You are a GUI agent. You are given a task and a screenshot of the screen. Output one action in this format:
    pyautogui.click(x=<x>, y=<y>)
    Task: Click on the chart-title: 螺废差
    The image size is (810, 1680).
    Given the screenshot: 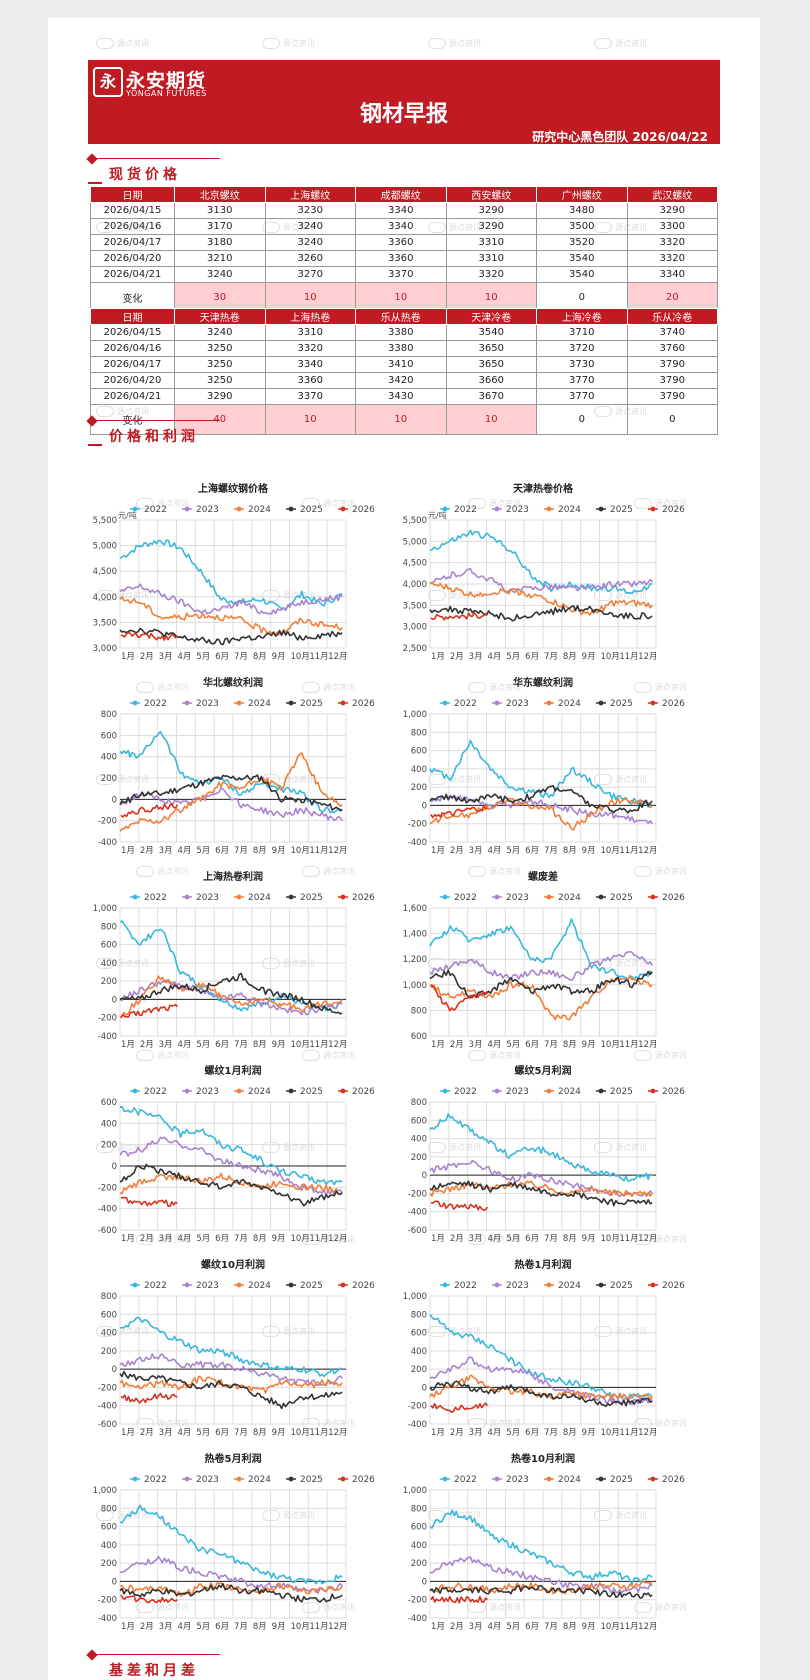 What is the action you would take?
    pyautogui.click(x=543, y=876)
    